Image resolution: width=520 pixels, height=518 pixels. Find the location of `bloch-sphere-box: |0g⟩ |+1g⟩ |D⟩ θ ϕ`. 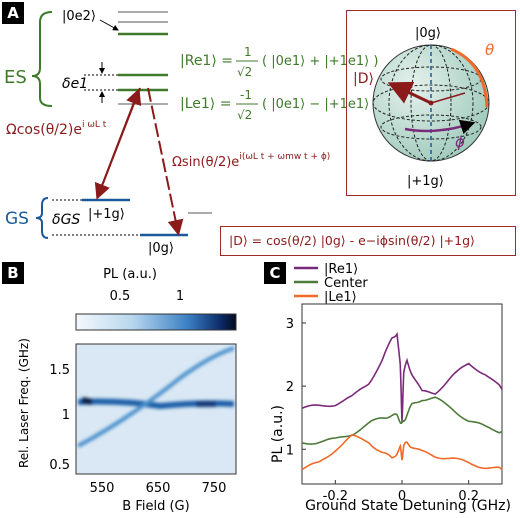

bloch-sphere-box: |0g⟩ |+1g⟩ |D⟩ θ ϕ is located at coordinates (431, 103).